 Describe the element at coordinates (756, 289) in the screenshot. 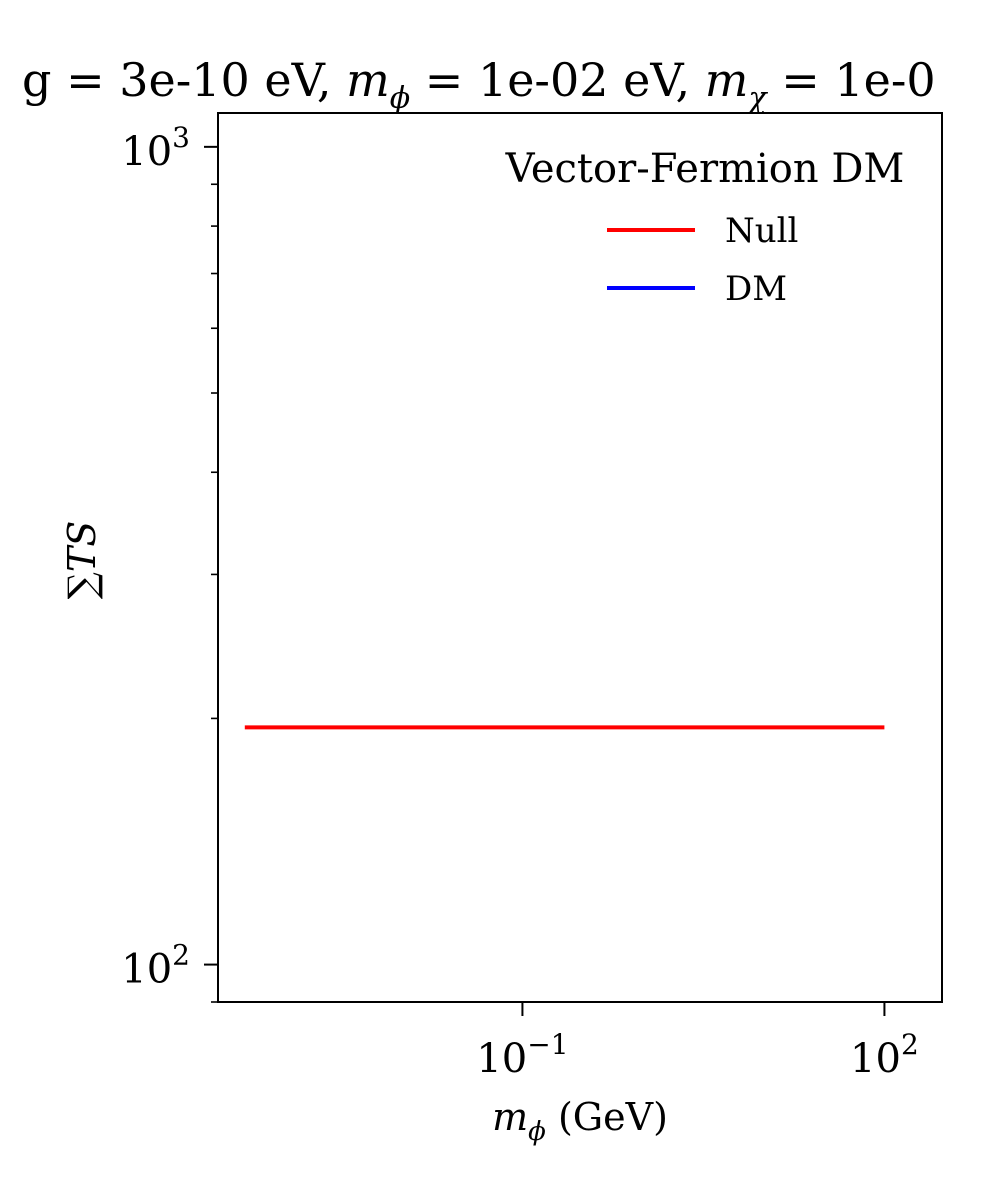

I see `legend-label-dm: DM` at that location.